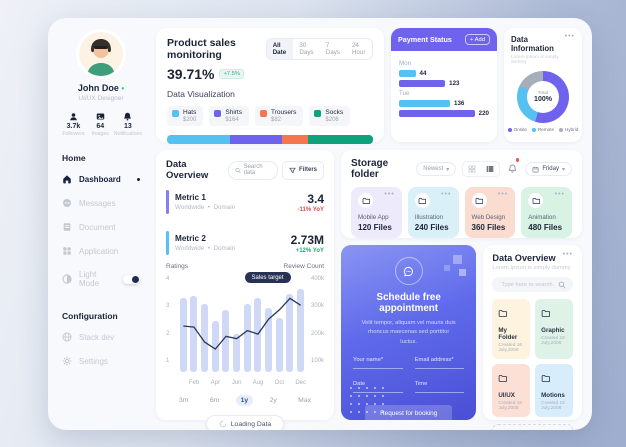  I want to click on payment-bar, so click(407, 73).